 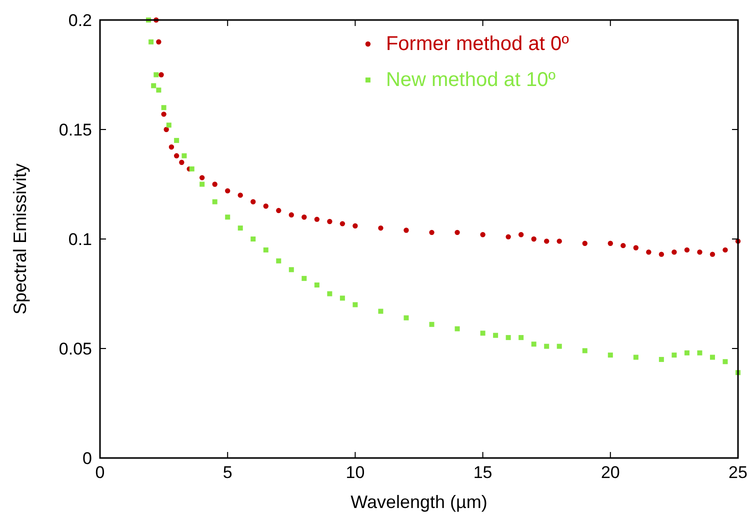 What do you see at coordinates (87, 458) in the screenshot?
I see `y-tick-label: 0` at bounding box center [87, 458].